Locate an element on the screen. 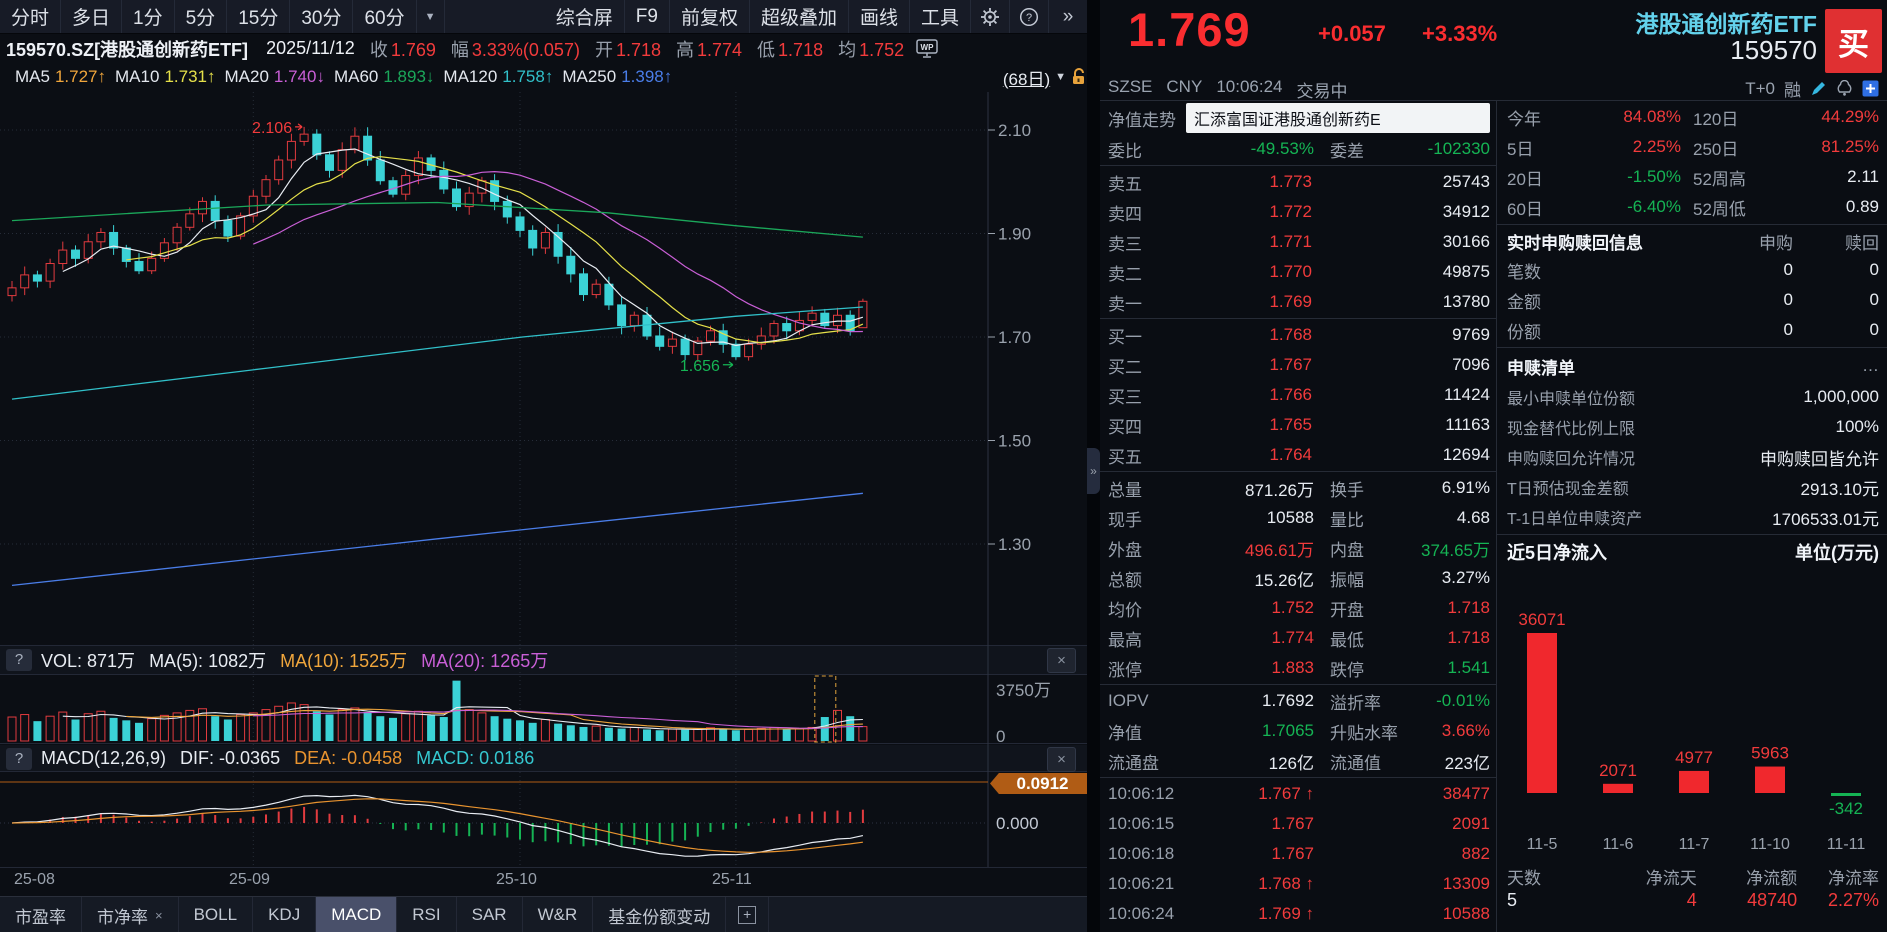 The image size is (1887, 932). perf-label: 52周高 is located at coordinates (1719, 179).